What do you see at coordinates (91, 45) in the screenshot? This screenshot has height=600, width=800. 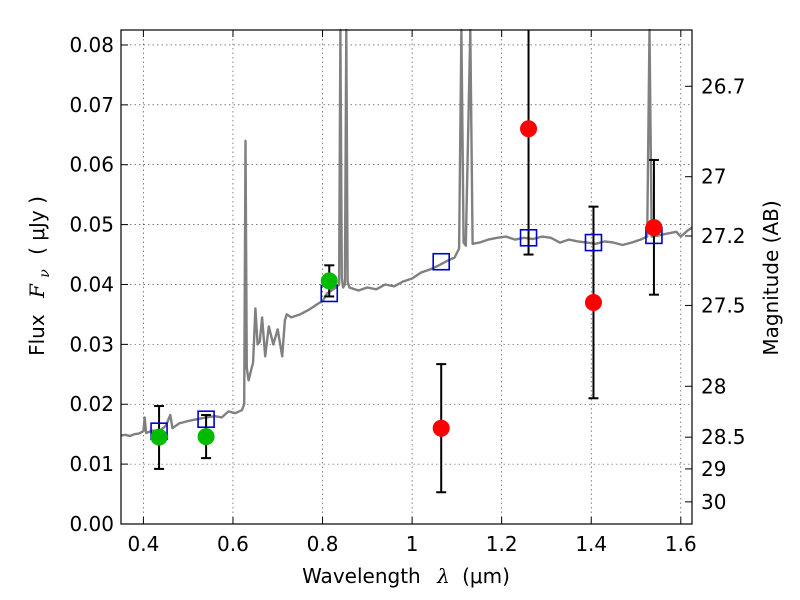 I see `y-tick-label: 0.08` at bounding box center [91, 45].